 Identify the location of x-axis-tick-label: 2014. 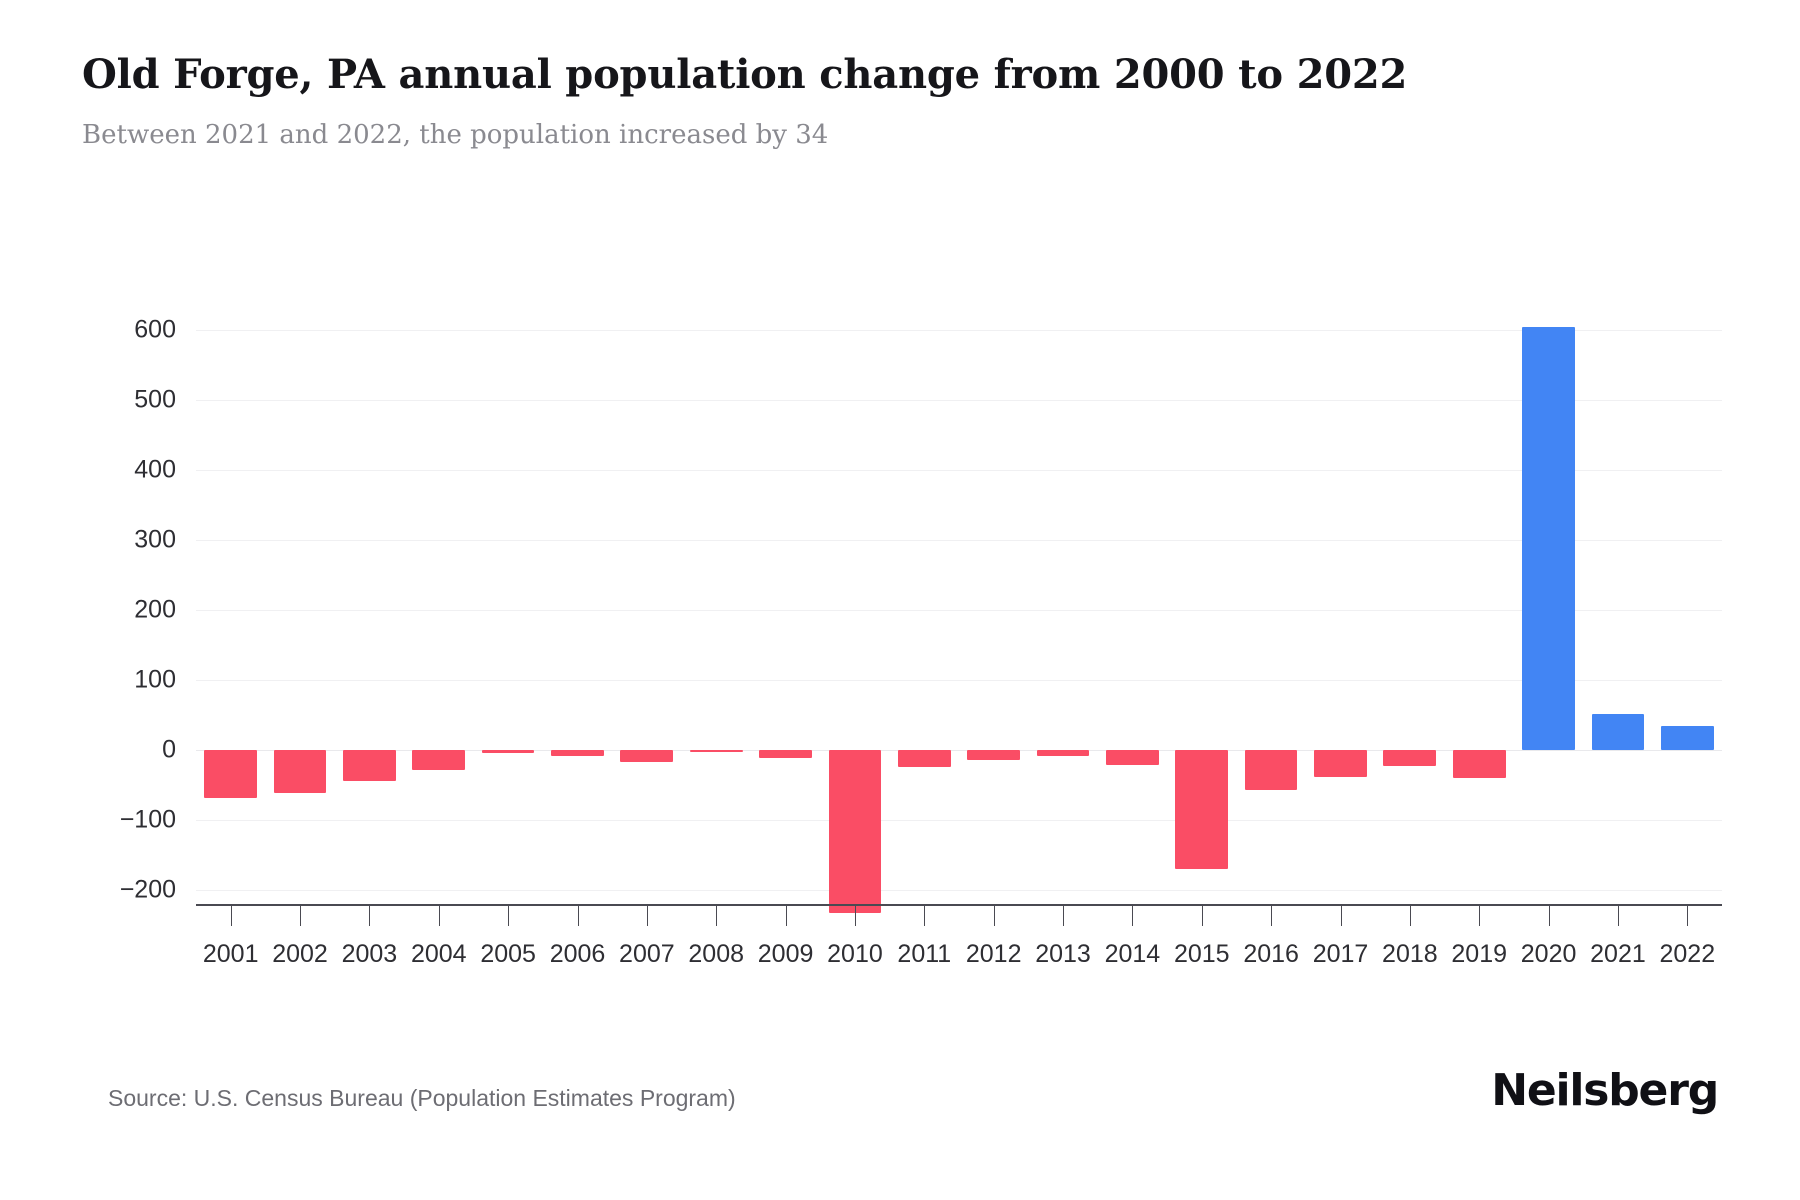
(1132, 954).